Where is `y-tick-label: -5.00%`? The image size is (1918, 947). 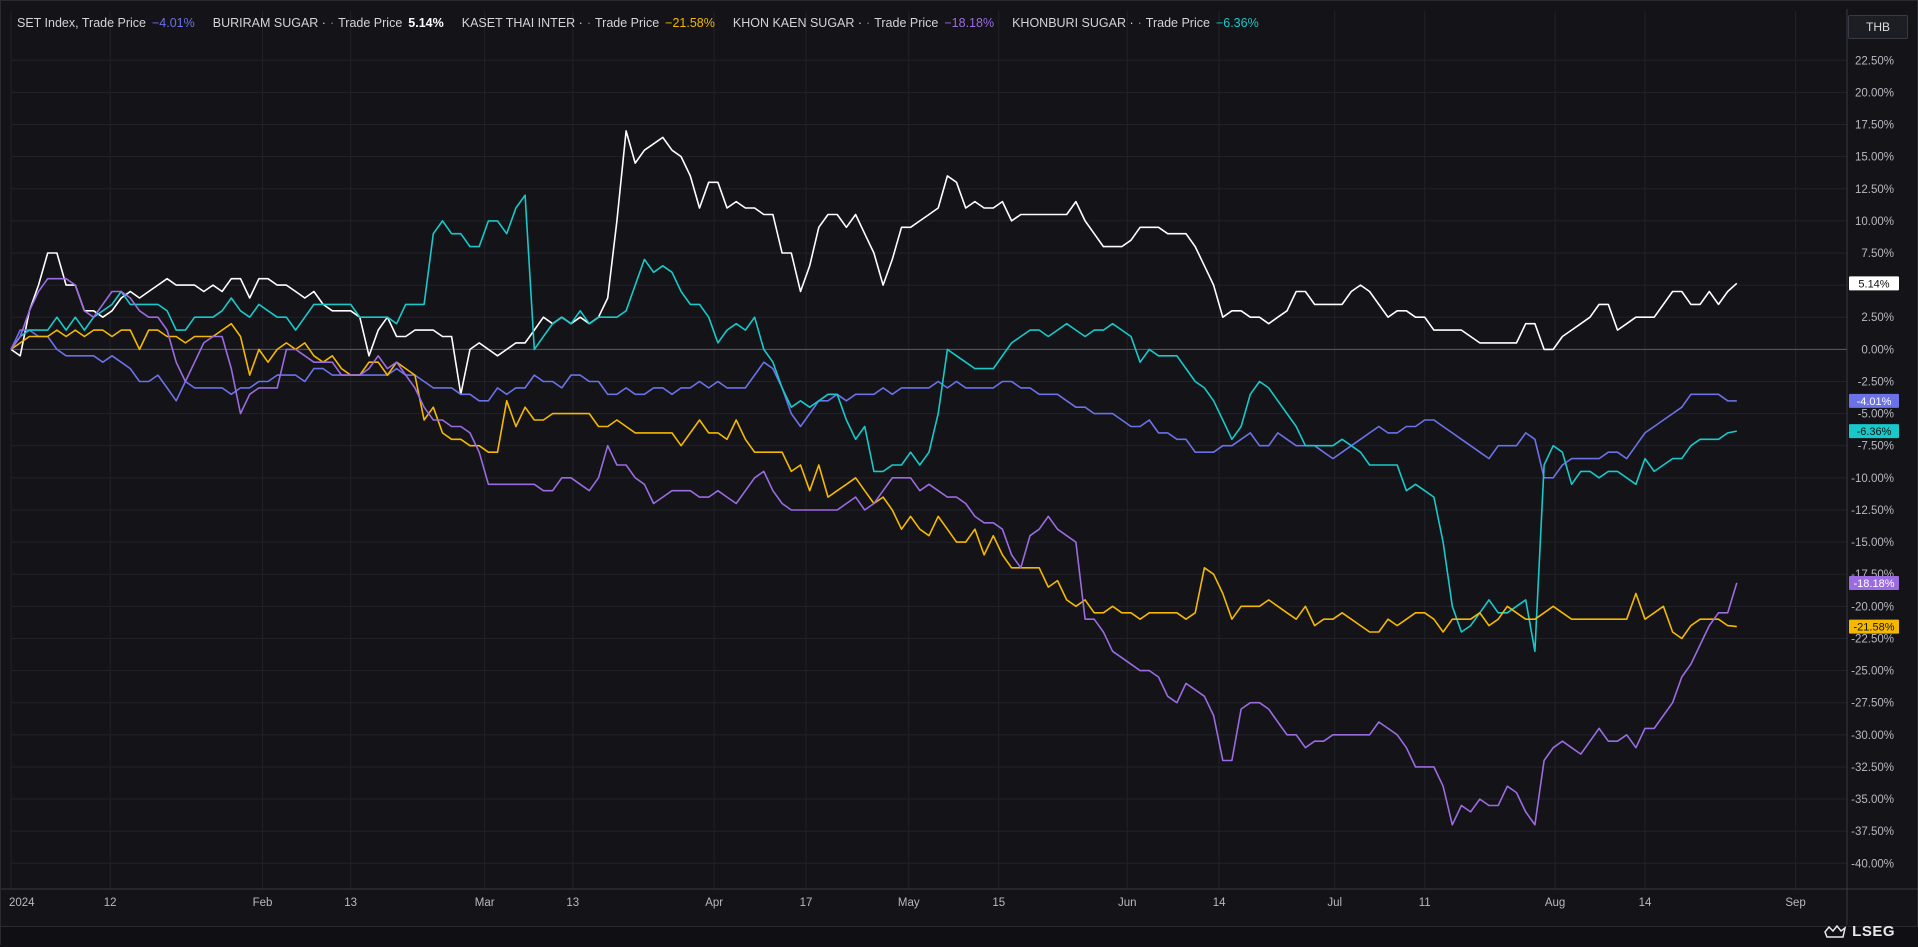
y-tick-label: -5.00% is located at coordinates (1876, 415).